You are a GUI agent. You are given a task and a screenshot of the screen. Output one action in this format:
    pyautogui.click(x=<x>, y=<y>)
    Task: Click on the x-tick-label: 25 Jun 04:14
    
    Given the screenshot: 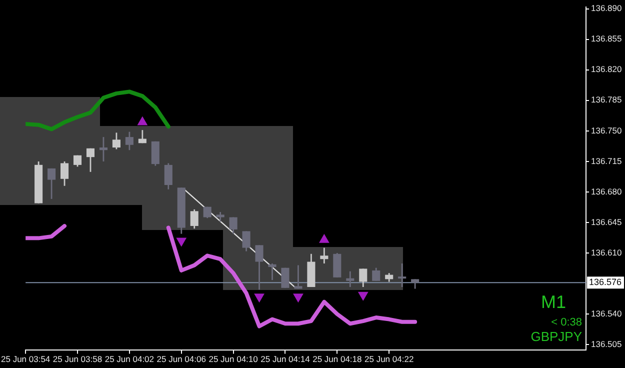 What is the action you would take?
    pyautogui.click(x=285, y=359)
    